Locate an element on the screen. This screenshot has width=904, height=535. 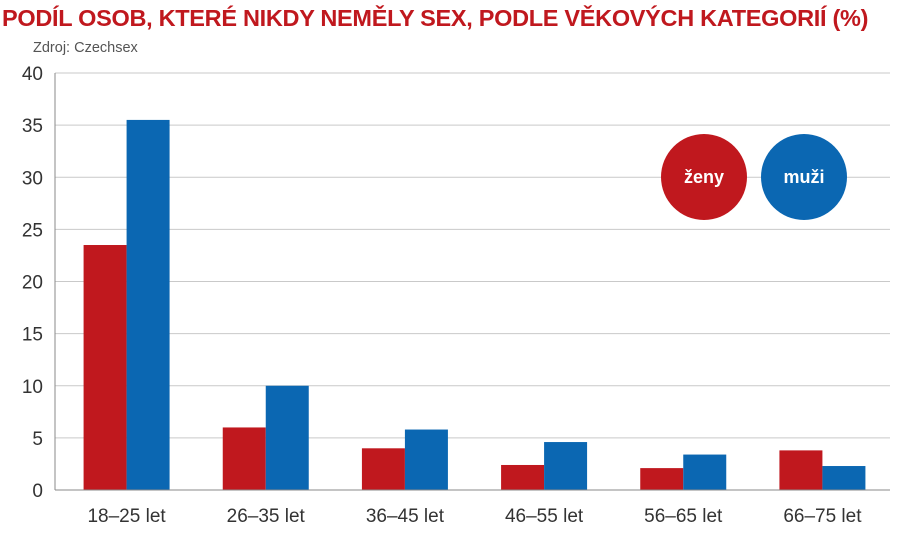
y-axis: 0 5 10 15 20 25 30 35 40 is located at coordinates (39, 283).